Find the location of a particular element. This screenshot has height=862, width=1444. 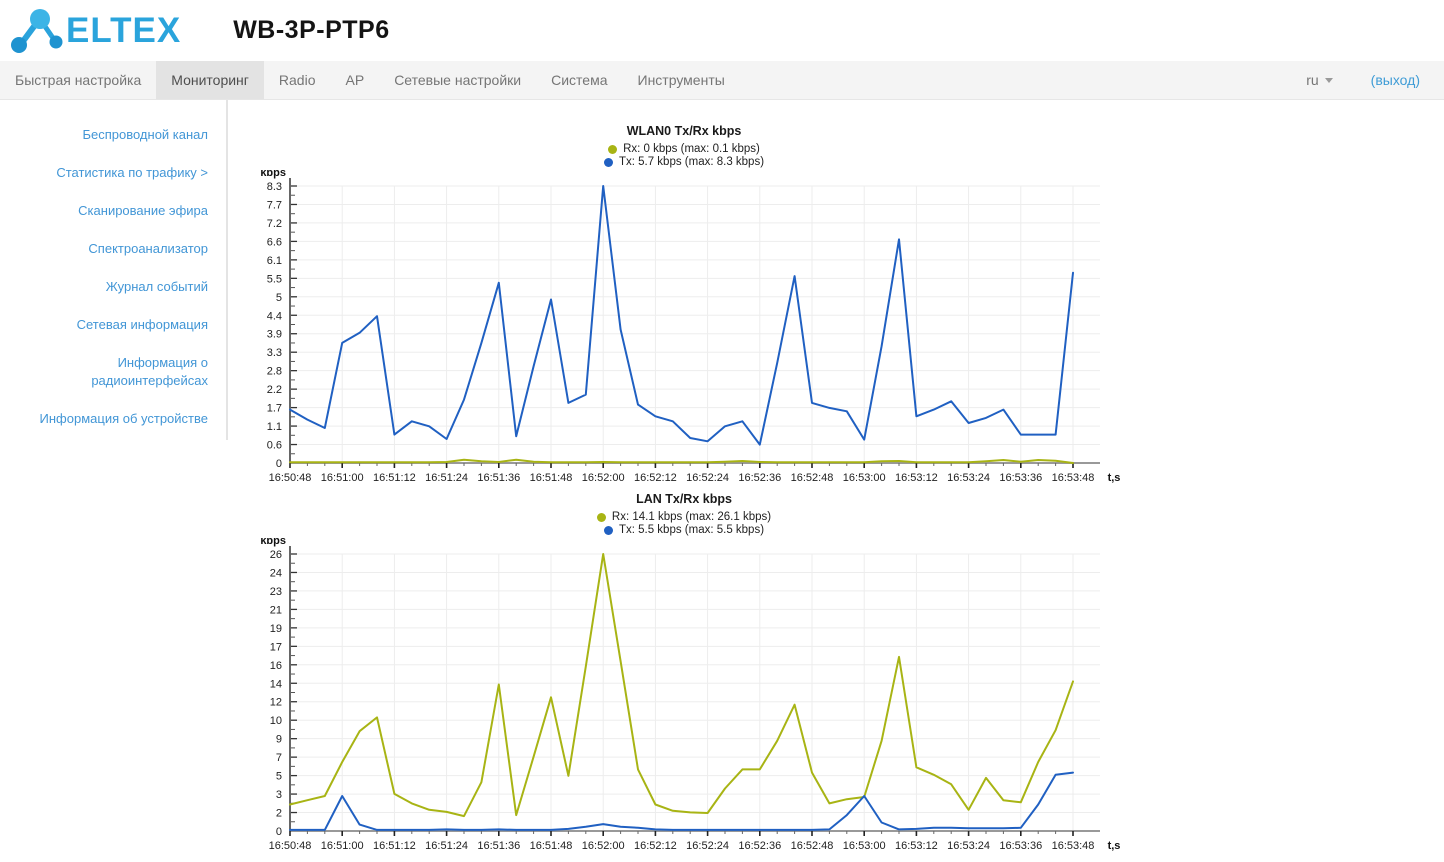

tab-radio: Radio is located at coordinates (297, 80).